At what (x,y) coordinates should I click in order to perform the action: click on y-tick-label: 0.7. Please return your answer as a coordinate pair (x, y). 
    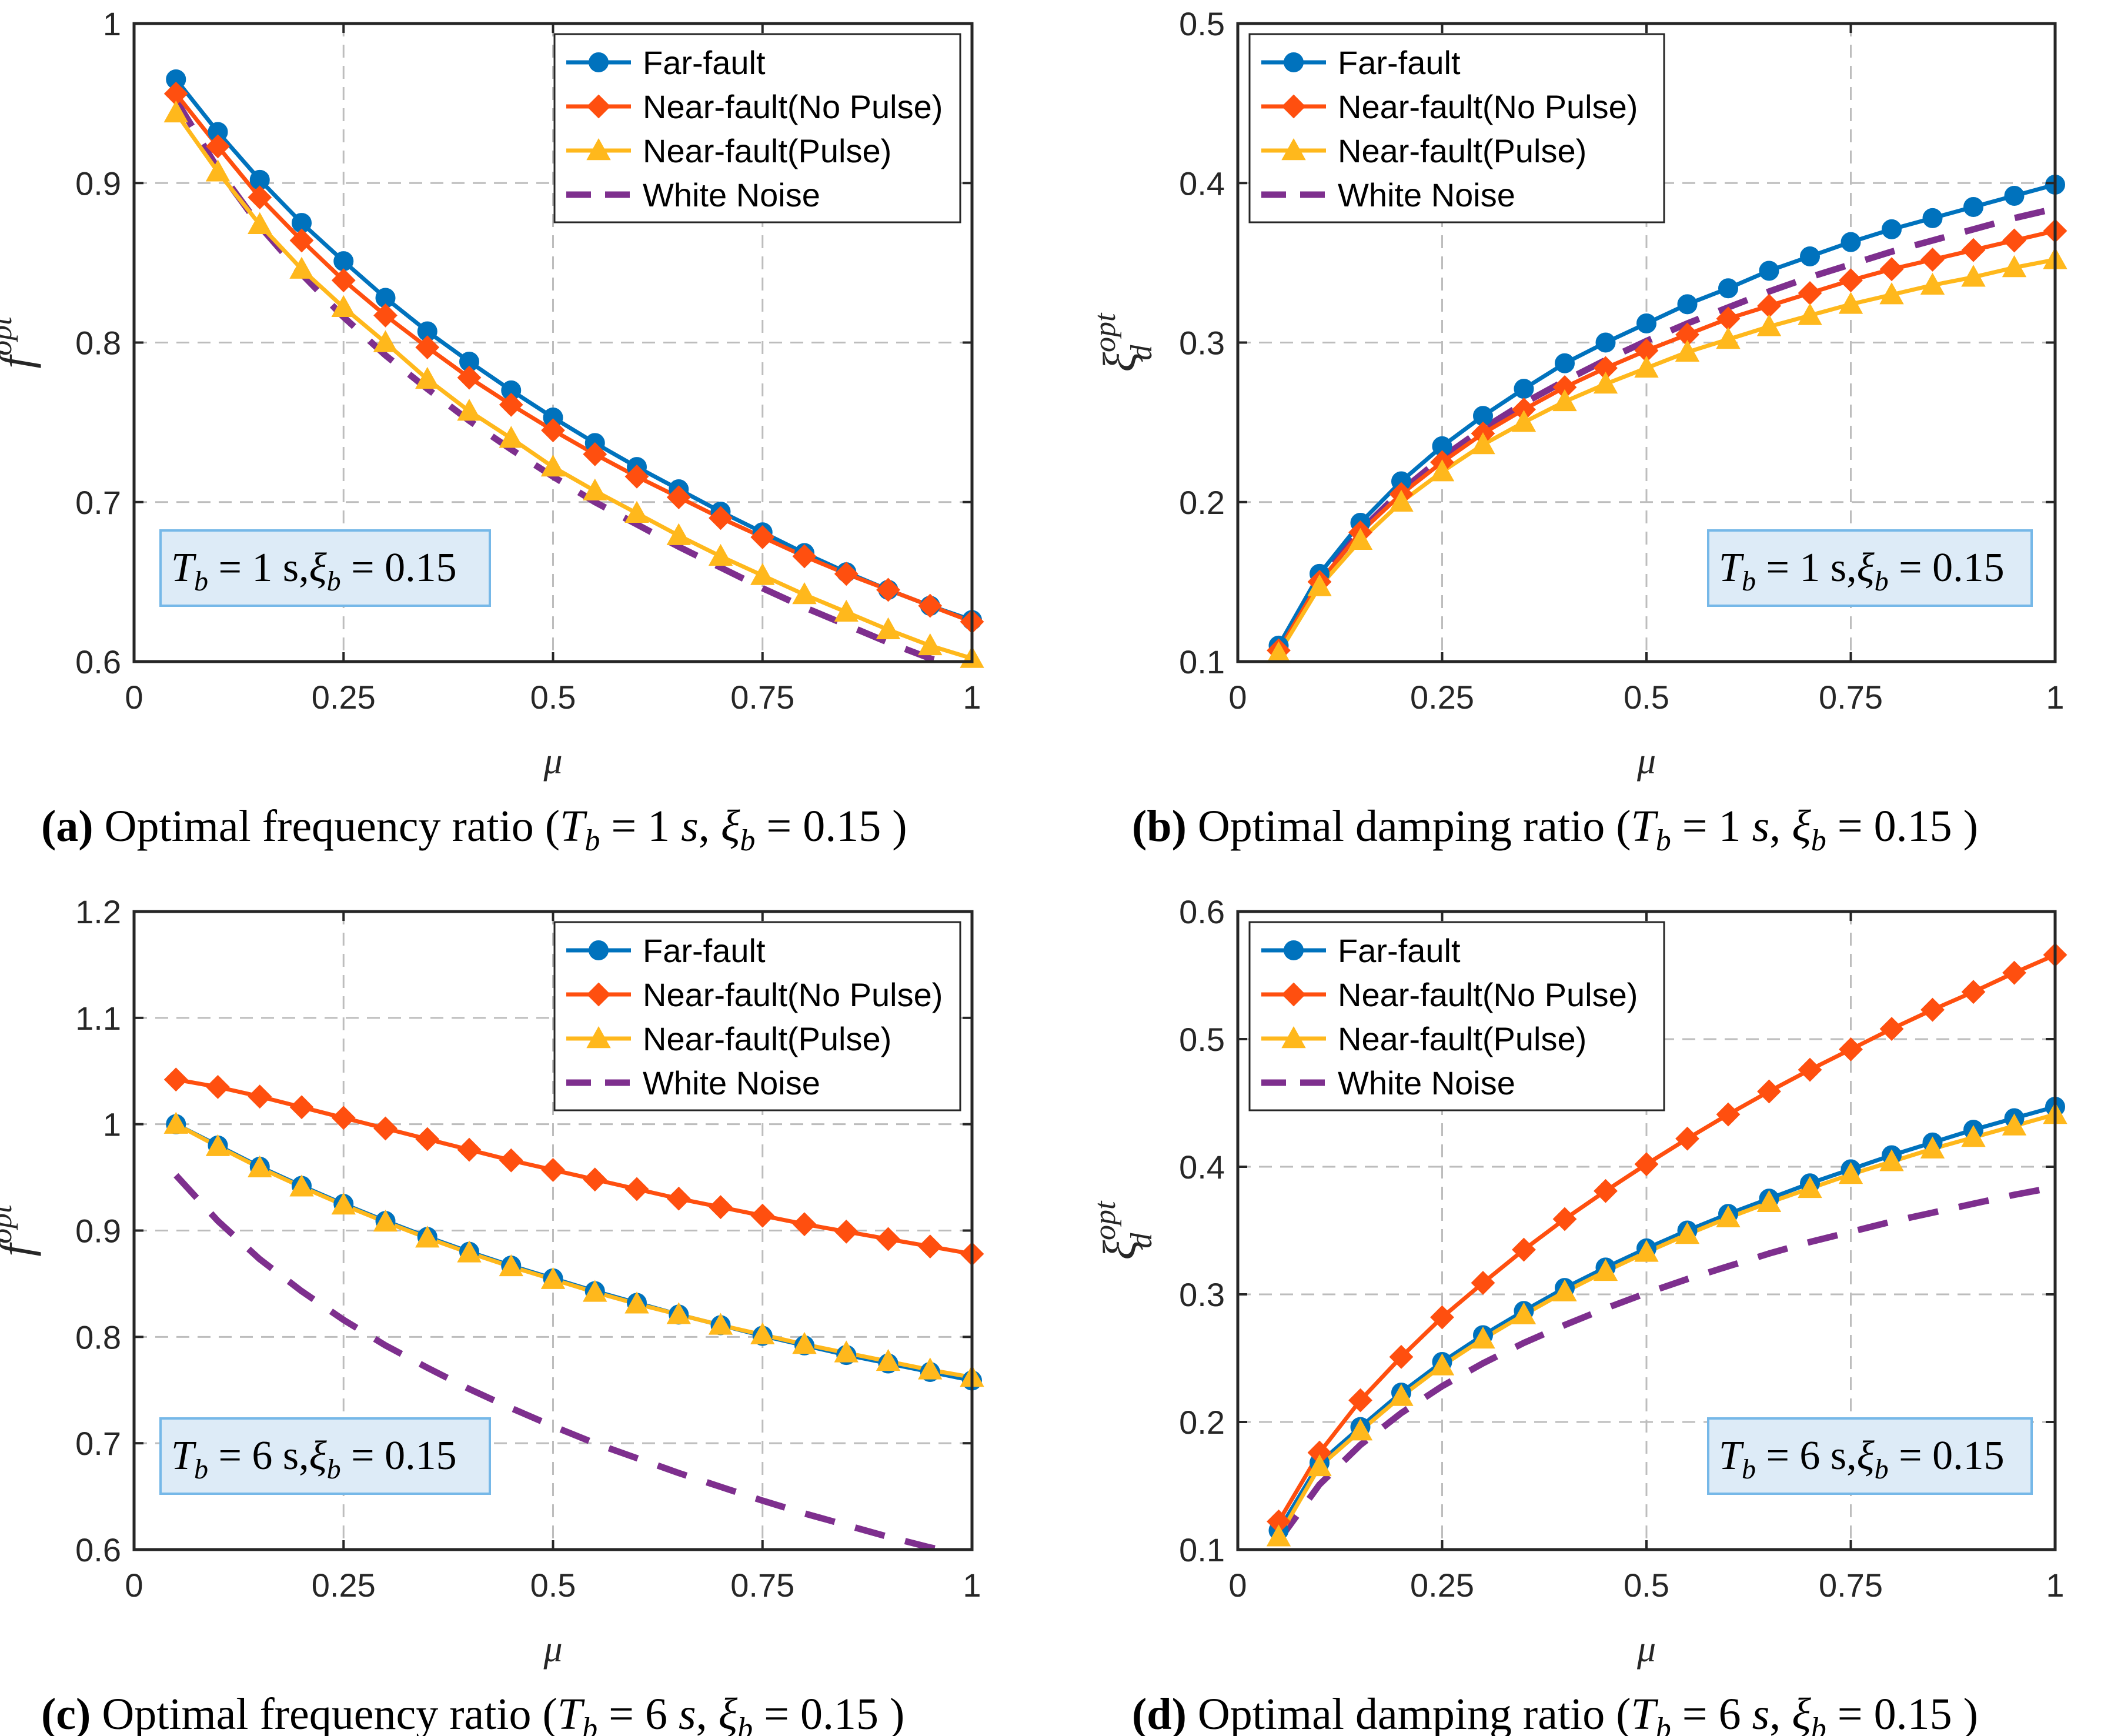
    Looking at the image, I should click on (98, 1443).